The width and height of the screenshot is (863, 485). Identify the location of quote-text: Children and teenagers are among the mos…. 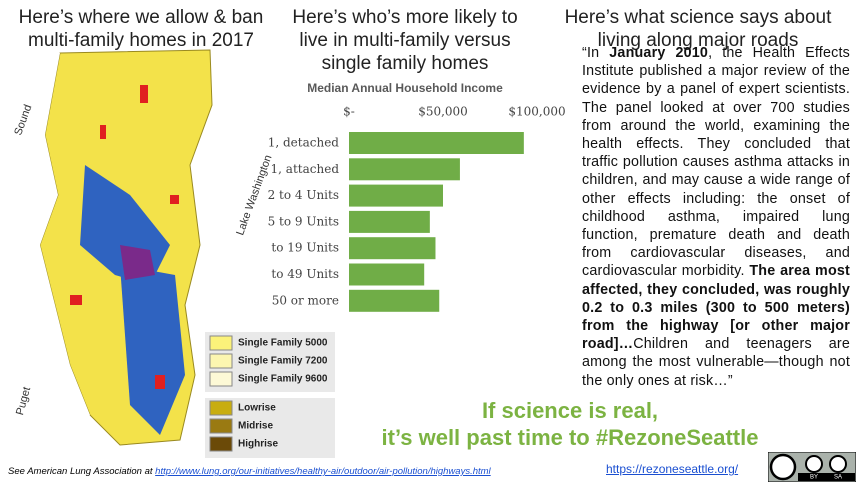
(716, 362).